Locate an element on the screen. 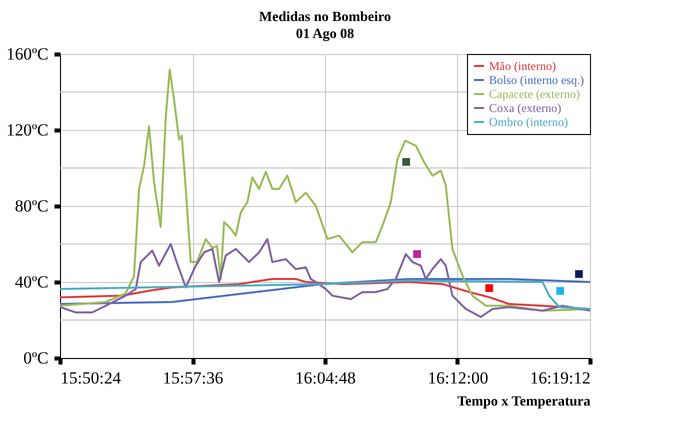  x-axis-title: Tempo x Temperatura is located at coordinates (523, 402).